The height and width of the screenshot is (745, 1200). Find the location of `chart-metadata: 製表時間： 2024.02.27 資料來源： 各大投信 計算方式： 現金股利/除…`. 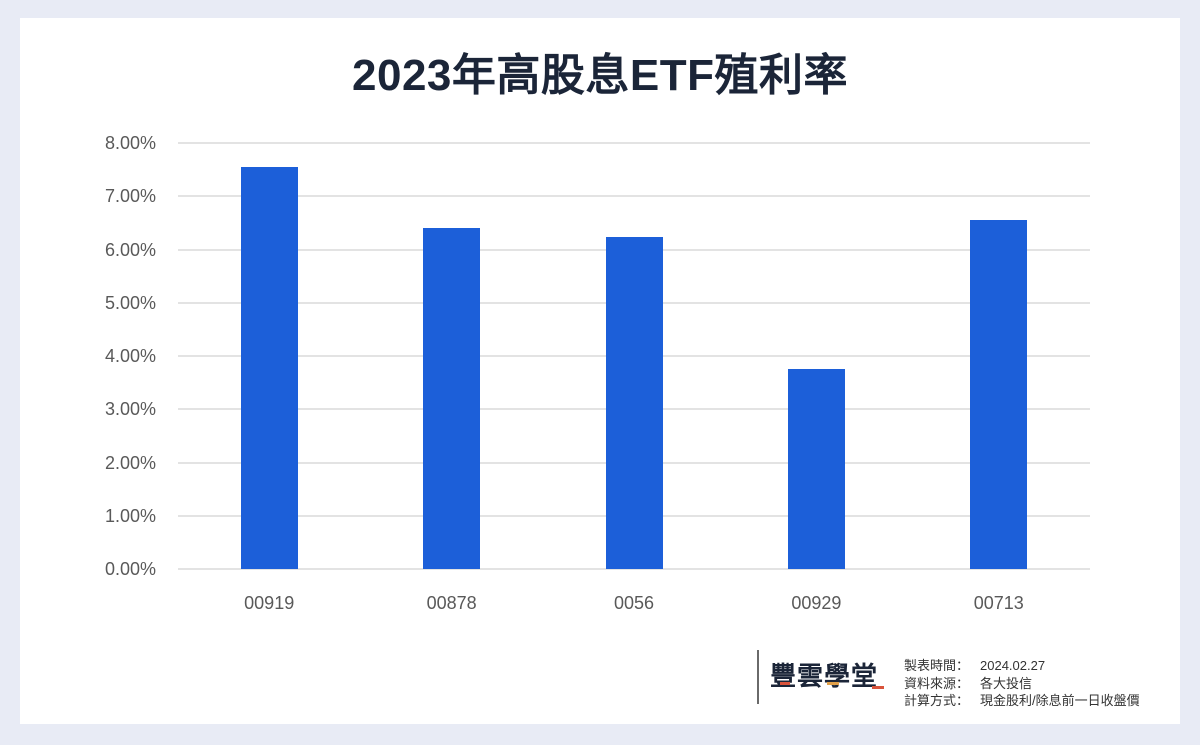

chart-metadata: 製表時間： 2024.02.27 資料來源： 各大投信 計算方式： 現金股利/除… is located at coordinates (1022, 683).